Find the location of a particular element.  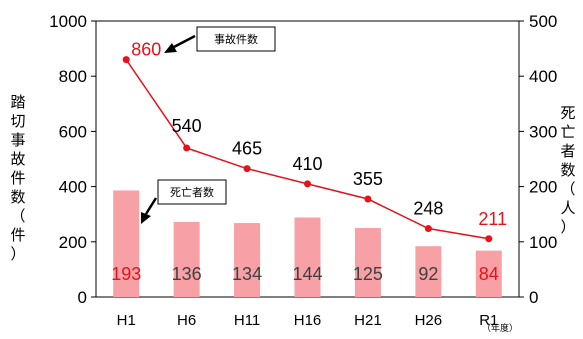

y-axis-left-title: 踏切事故件数（件） is located at coordinates (17, 178).